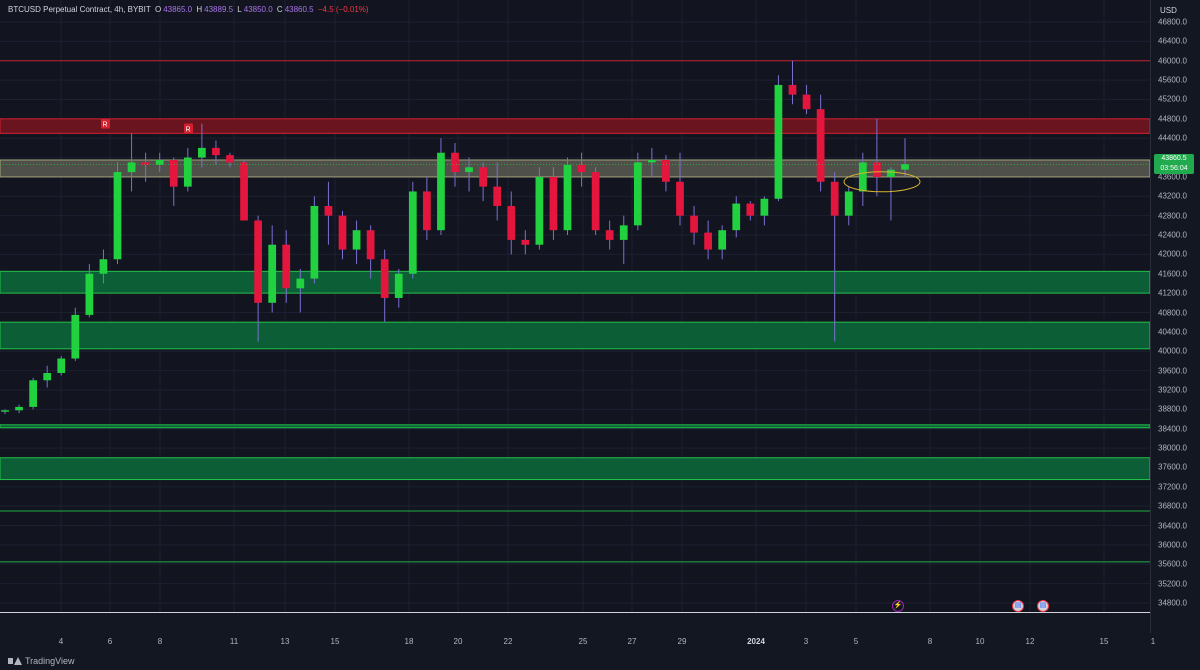  Describe the element at coordinates (15, 661) in the screenshot. I see `tradingview-logo-icon` at that location.